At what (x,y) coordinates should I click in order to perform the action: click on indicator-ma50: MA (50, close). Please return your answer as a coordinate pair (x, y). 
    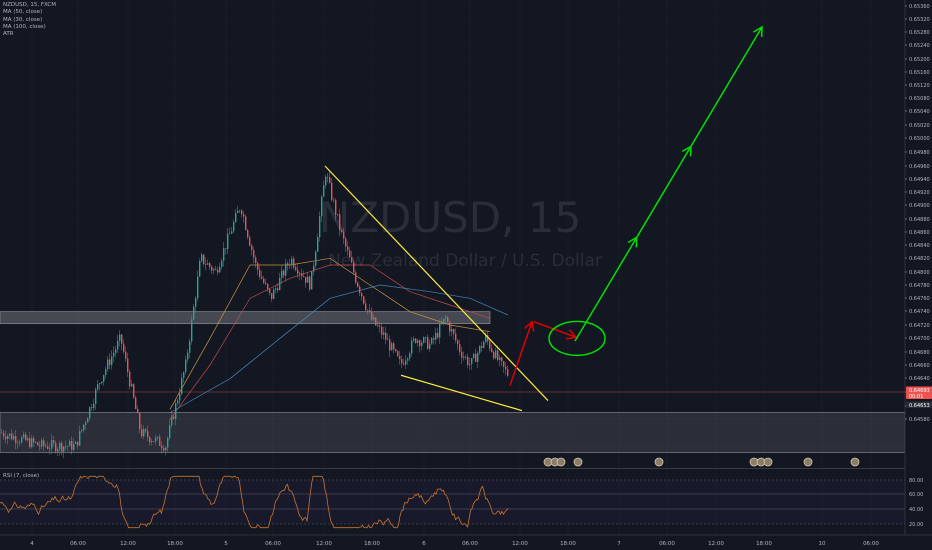
    Looking at the image, I should click on (23, 12).